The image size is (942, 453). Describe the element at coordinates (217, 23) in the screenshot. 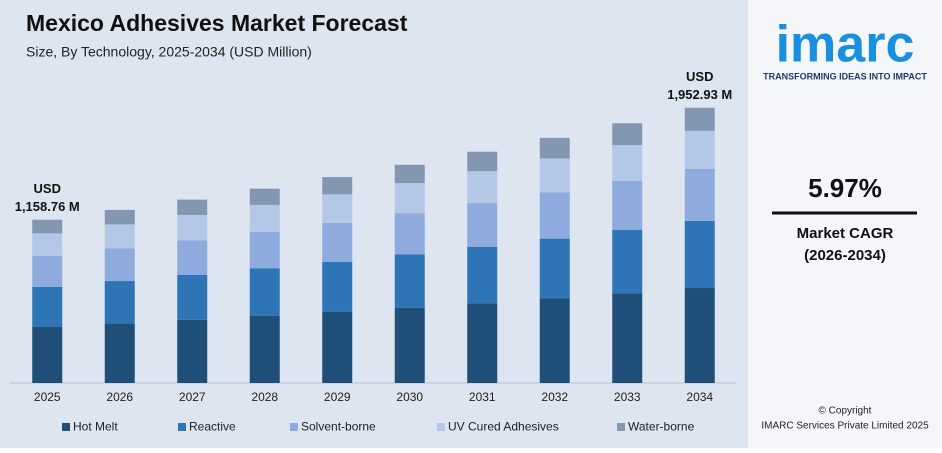

I see `chart-title: Mexico Adhesives Market Forecast` at that location.